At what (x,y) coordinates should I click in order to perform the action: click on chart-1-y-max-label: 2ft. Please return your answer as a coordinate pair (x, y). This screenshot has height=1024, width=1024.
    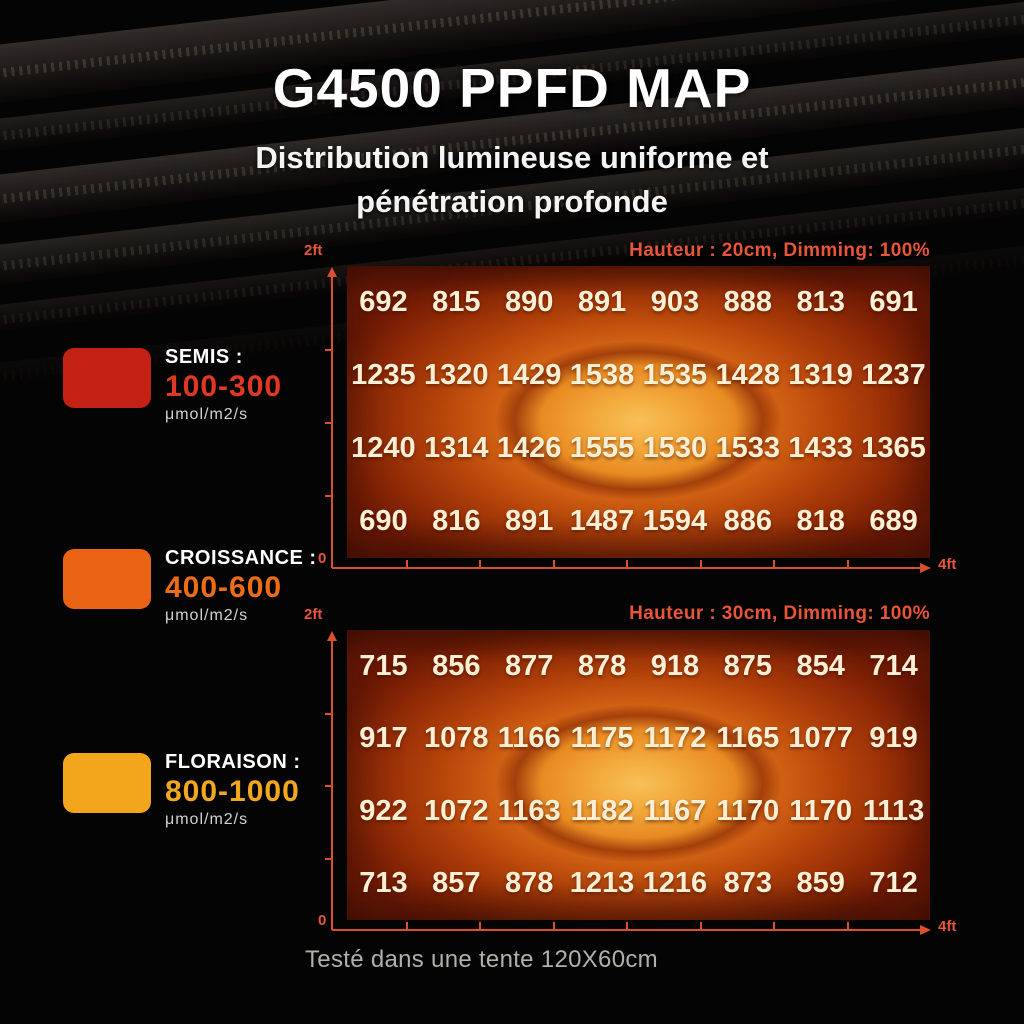
    Looking at the image, I should click on (313, 250).